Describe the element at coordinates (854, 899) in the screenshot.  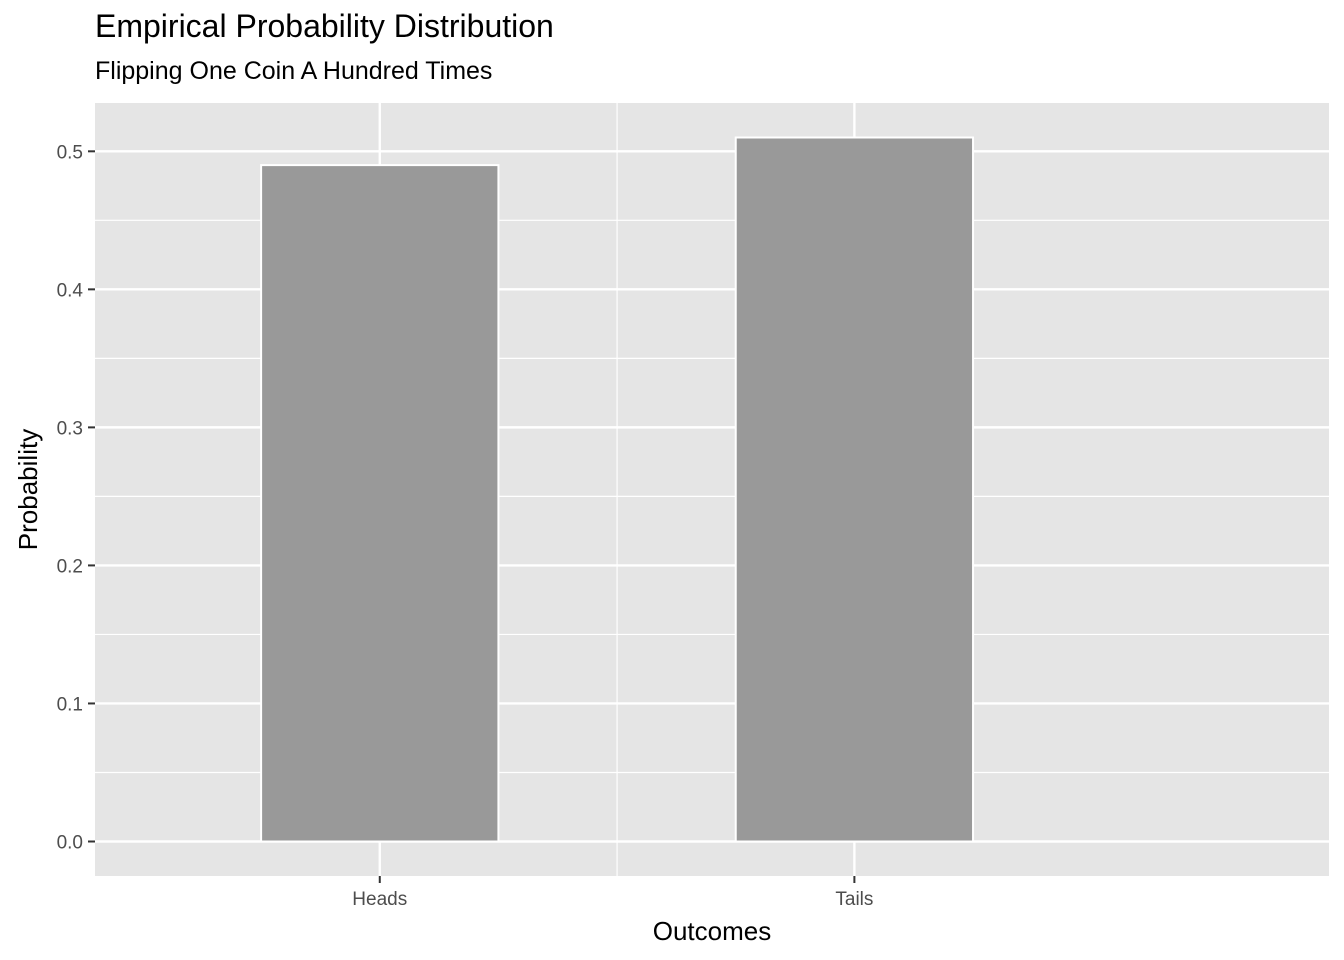
I see `x-tick-label-tails: Tails` at that location.